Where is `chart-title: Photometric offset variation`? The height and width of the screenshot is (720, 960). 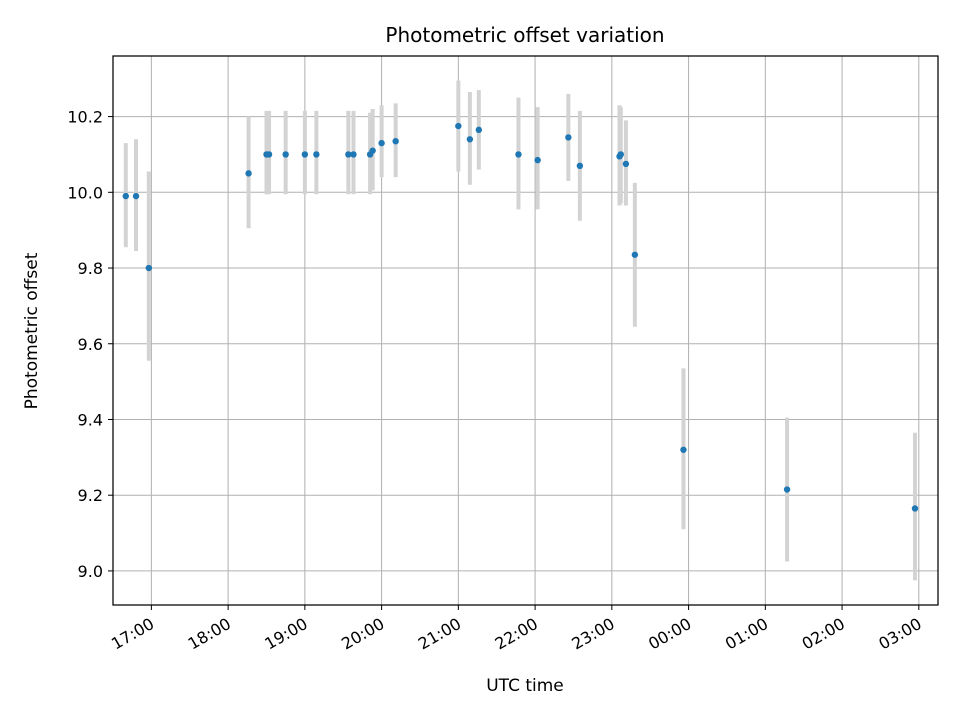
chart-title: Photometric offset variation is located at coordinates (524, 35).